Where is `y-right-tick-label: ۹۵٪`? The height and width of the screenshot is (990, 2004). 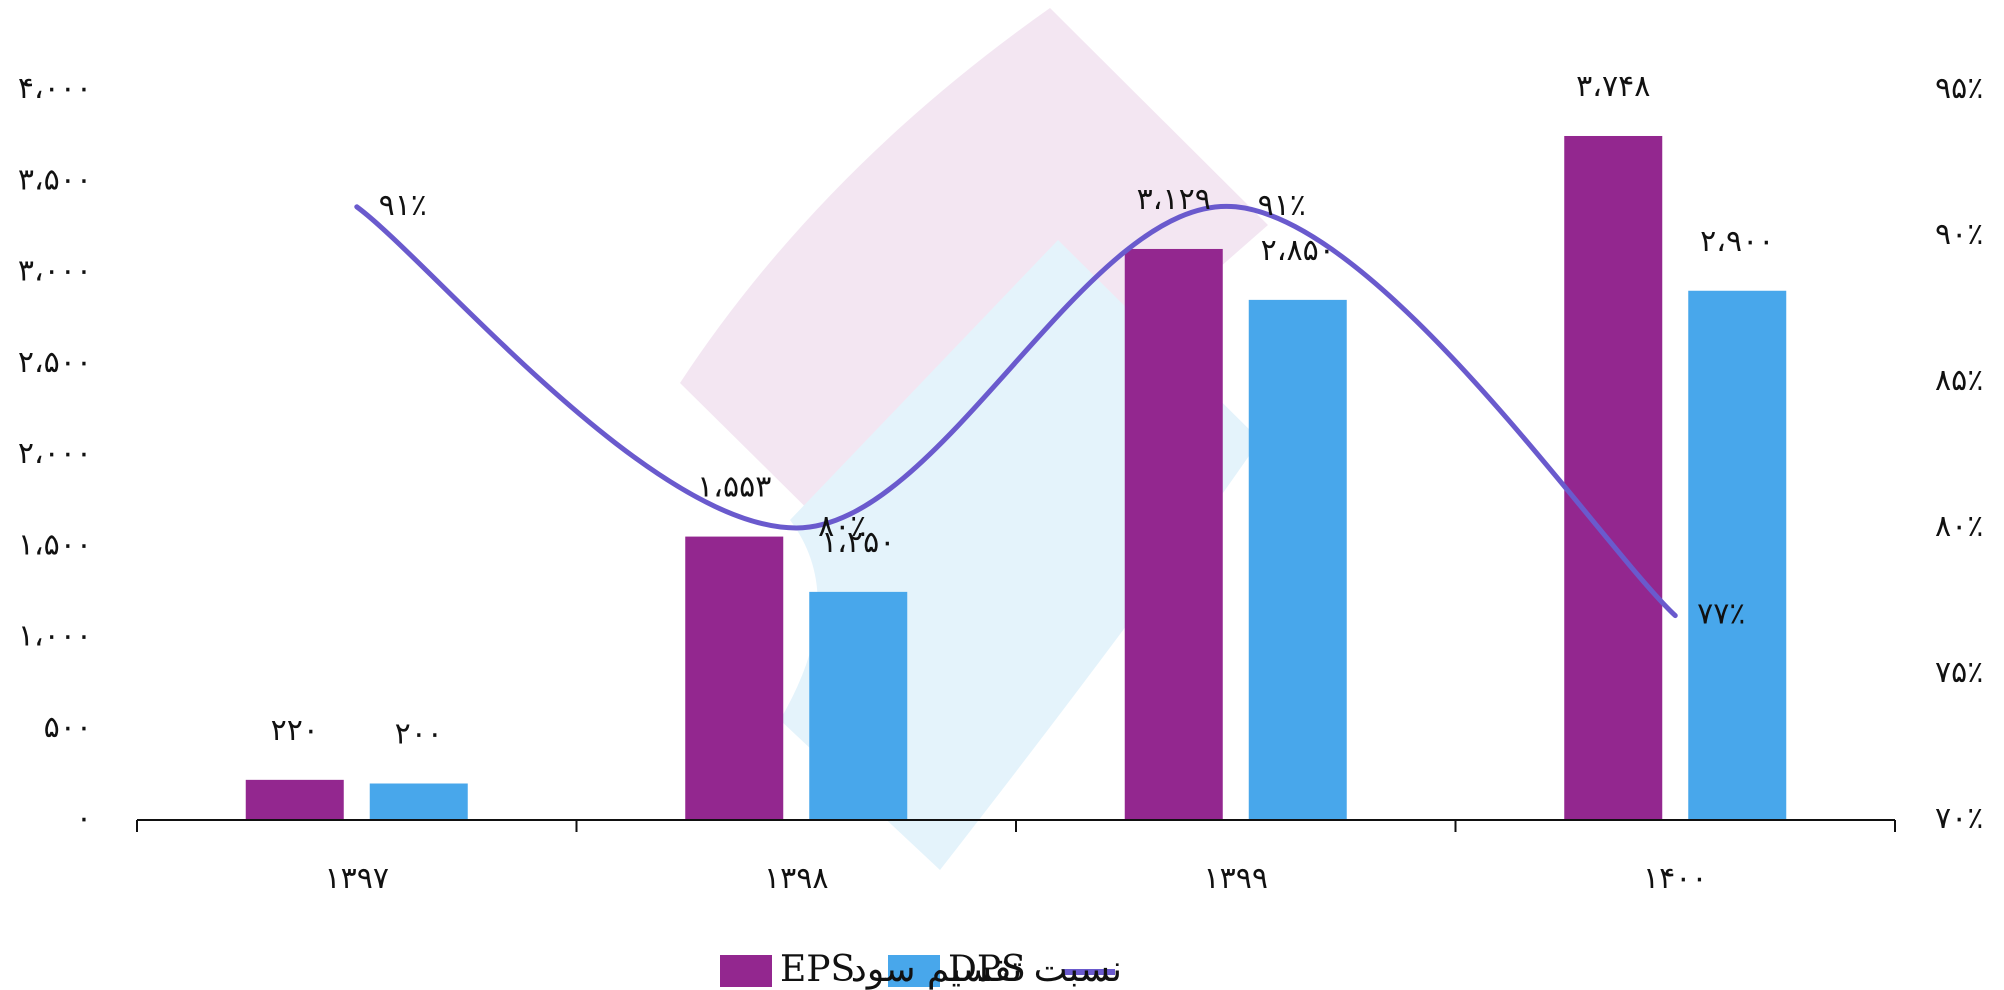 y-right-tick-label: ۹۵٪ is located at coordinates (1959, 88).